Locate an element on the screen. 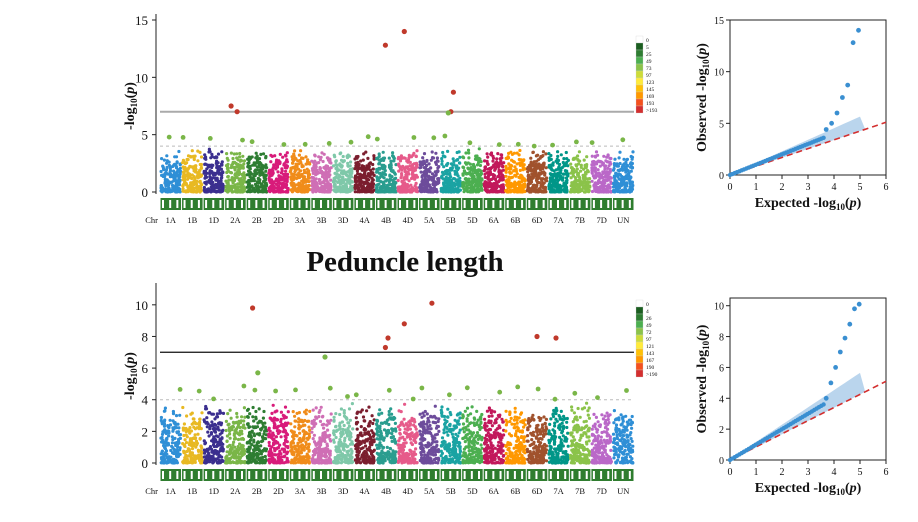 The image size is (918, 522). significant-snp-point is located at coordinates (453, 92).